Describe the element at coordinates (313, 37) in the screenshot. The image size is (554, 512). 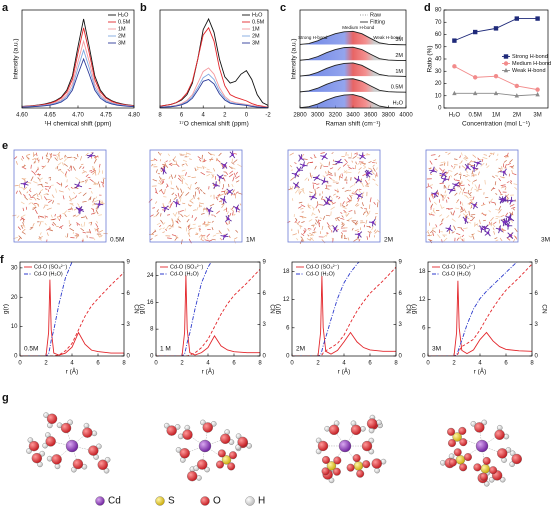
I see `annotation: Strong H-bond` at that location.